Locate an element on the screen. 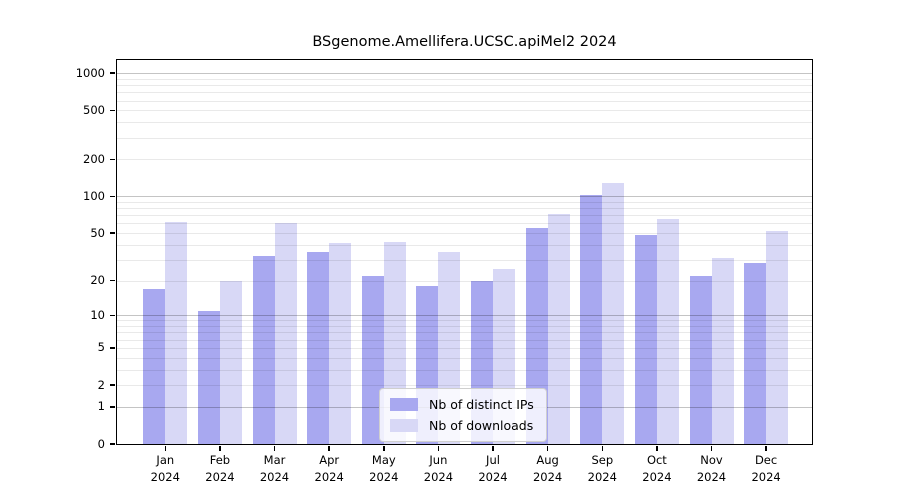 The image size is (900, 500). legend-item-downloads: Nb of downloads is located at coordinates (462, 425).